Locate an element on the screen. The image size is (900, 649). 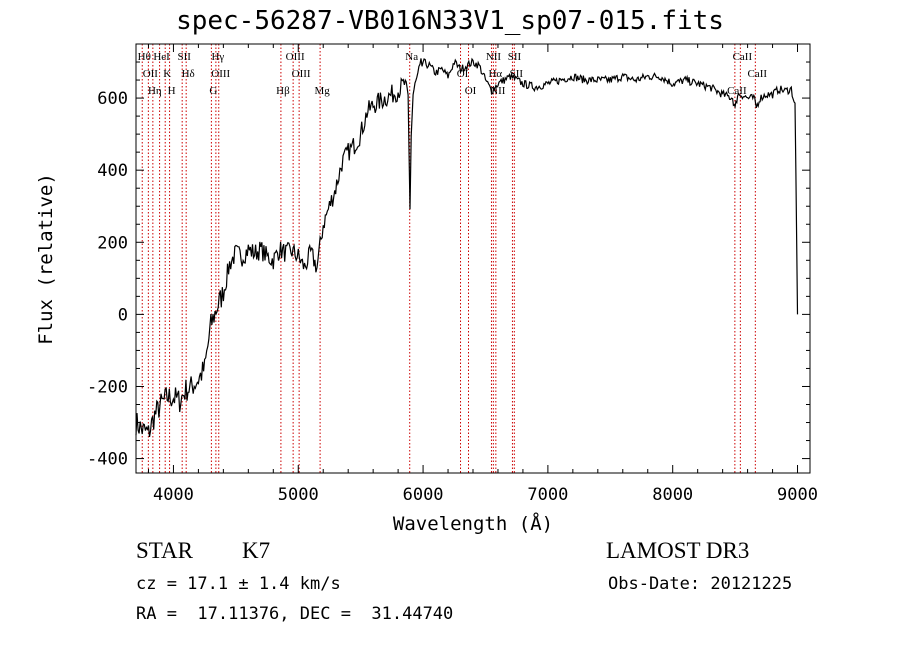
chart-title: spec-56287-VB016N33V1_sp07-015.fits is located at coordinates (450, 21).